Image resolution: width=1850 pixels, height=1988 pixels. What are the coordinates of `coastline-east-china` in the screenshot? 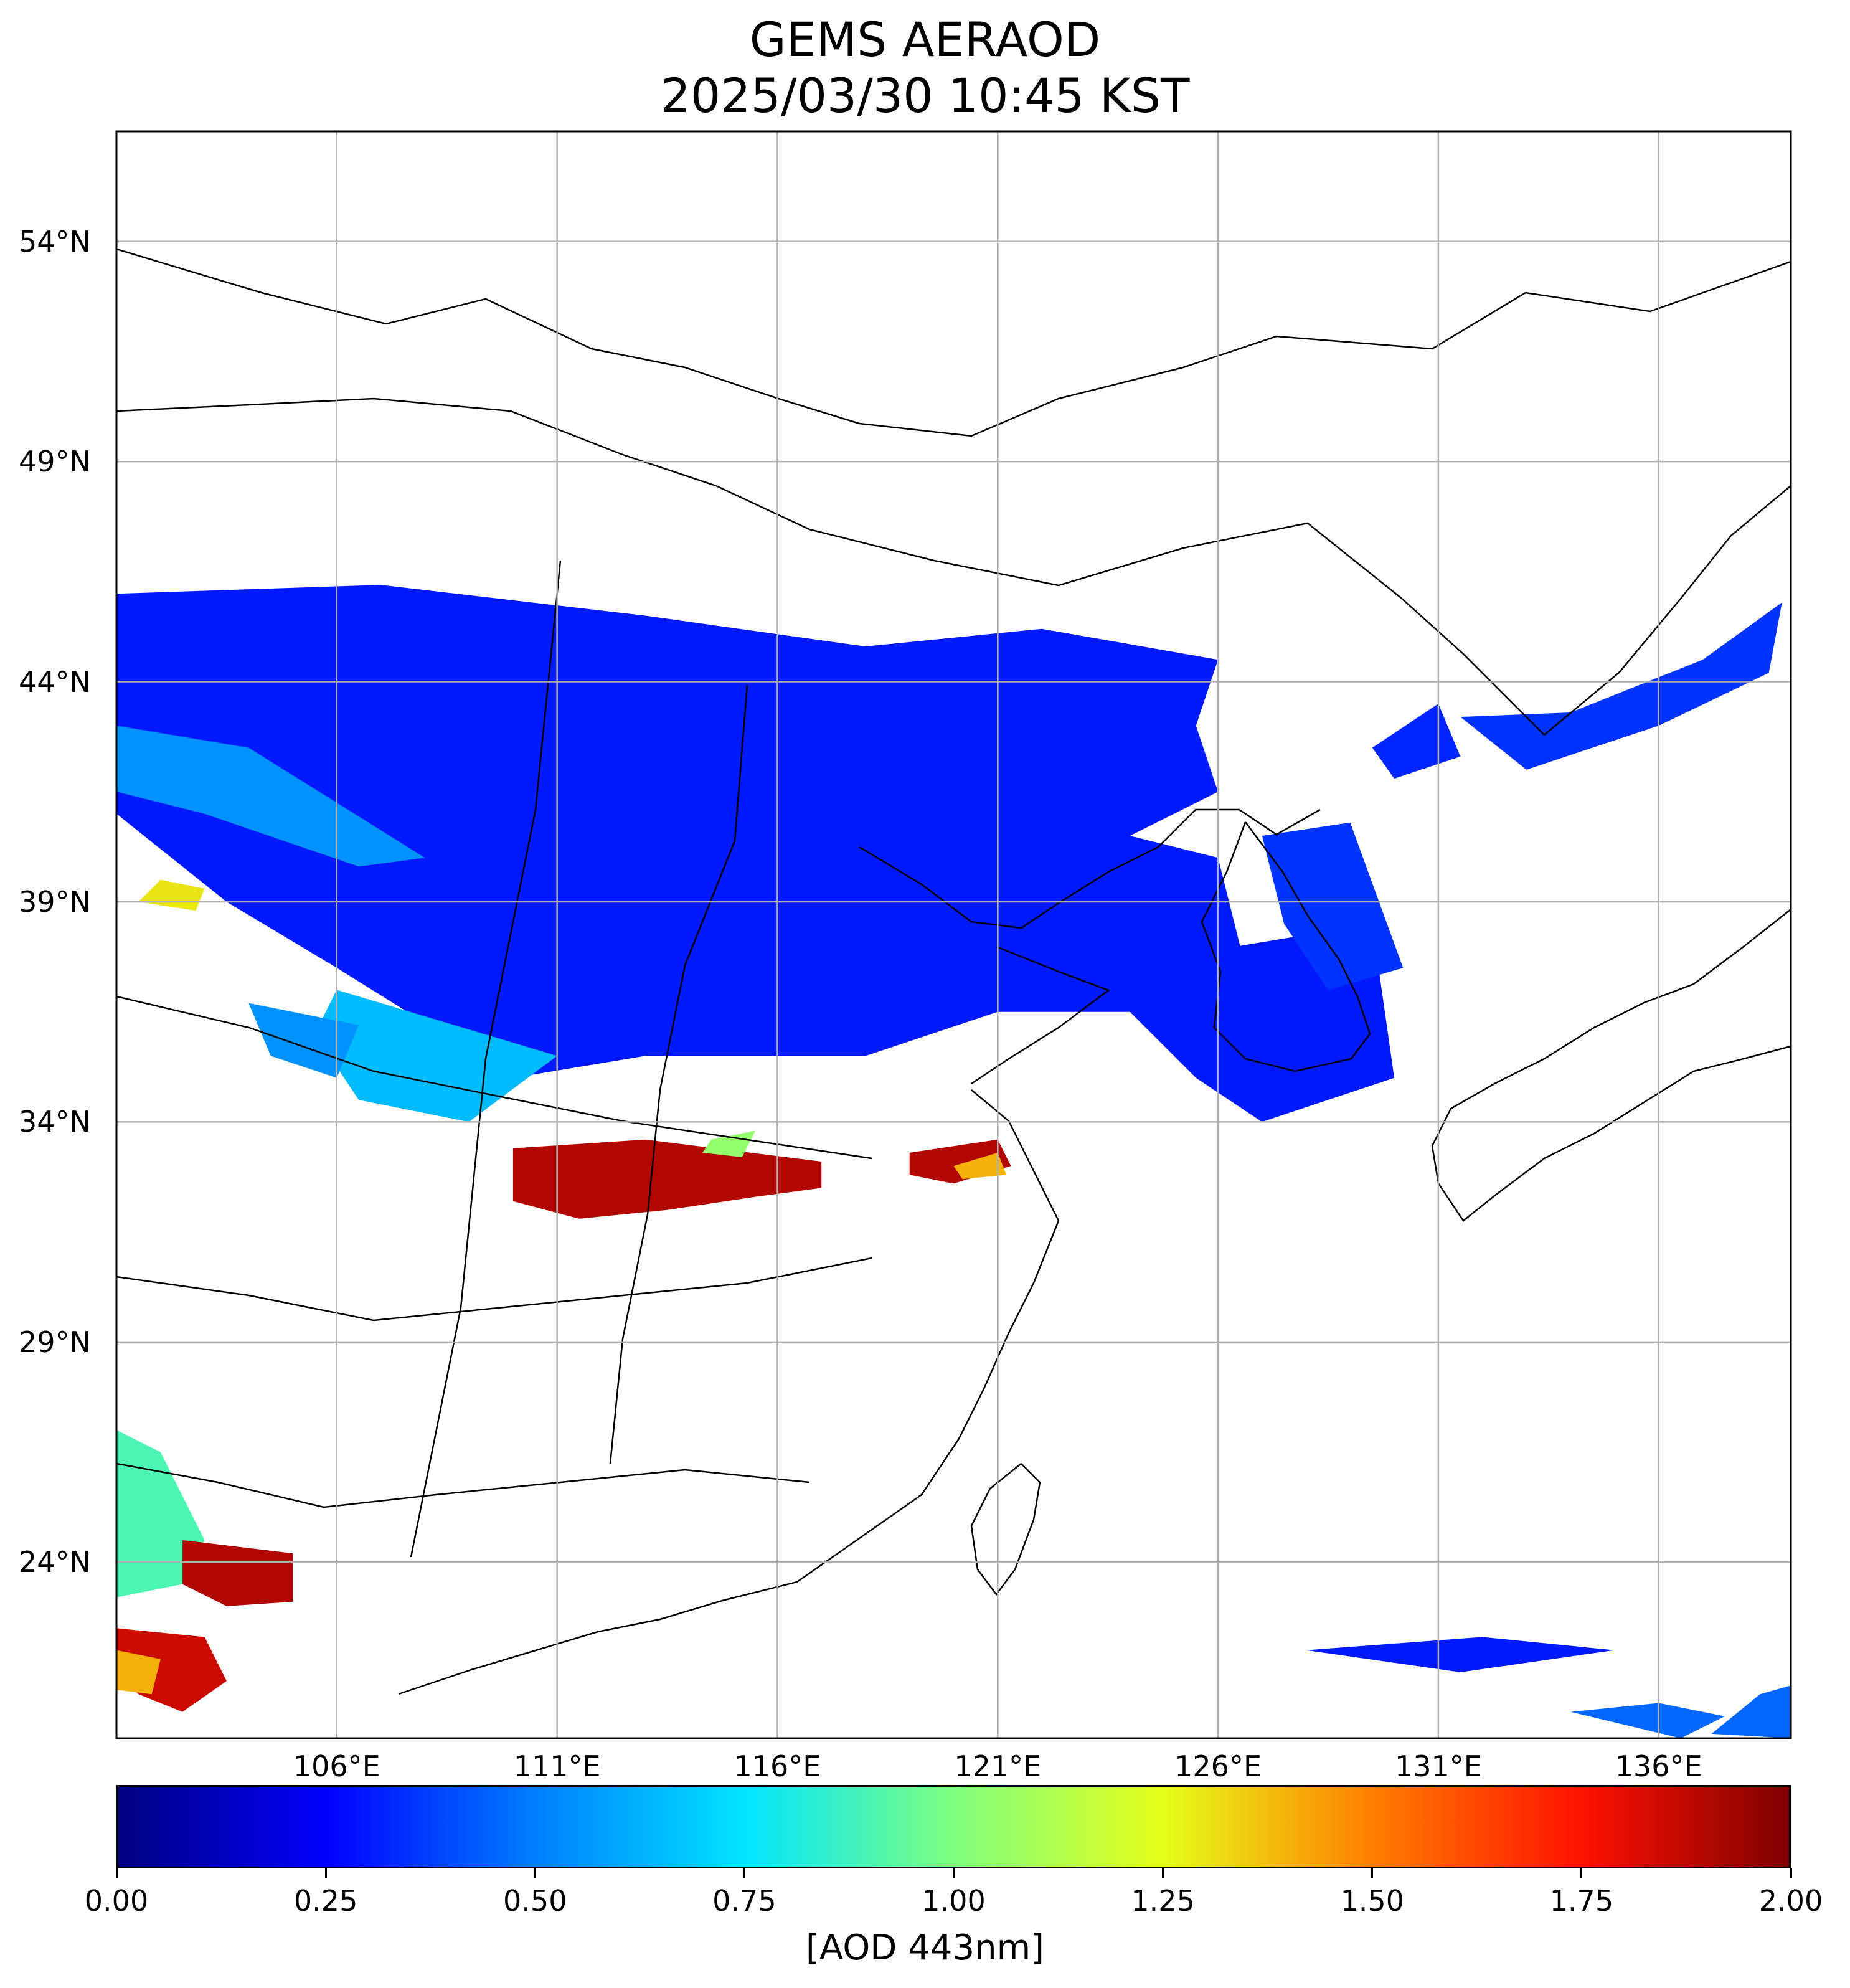 It's located at (729, 1392).